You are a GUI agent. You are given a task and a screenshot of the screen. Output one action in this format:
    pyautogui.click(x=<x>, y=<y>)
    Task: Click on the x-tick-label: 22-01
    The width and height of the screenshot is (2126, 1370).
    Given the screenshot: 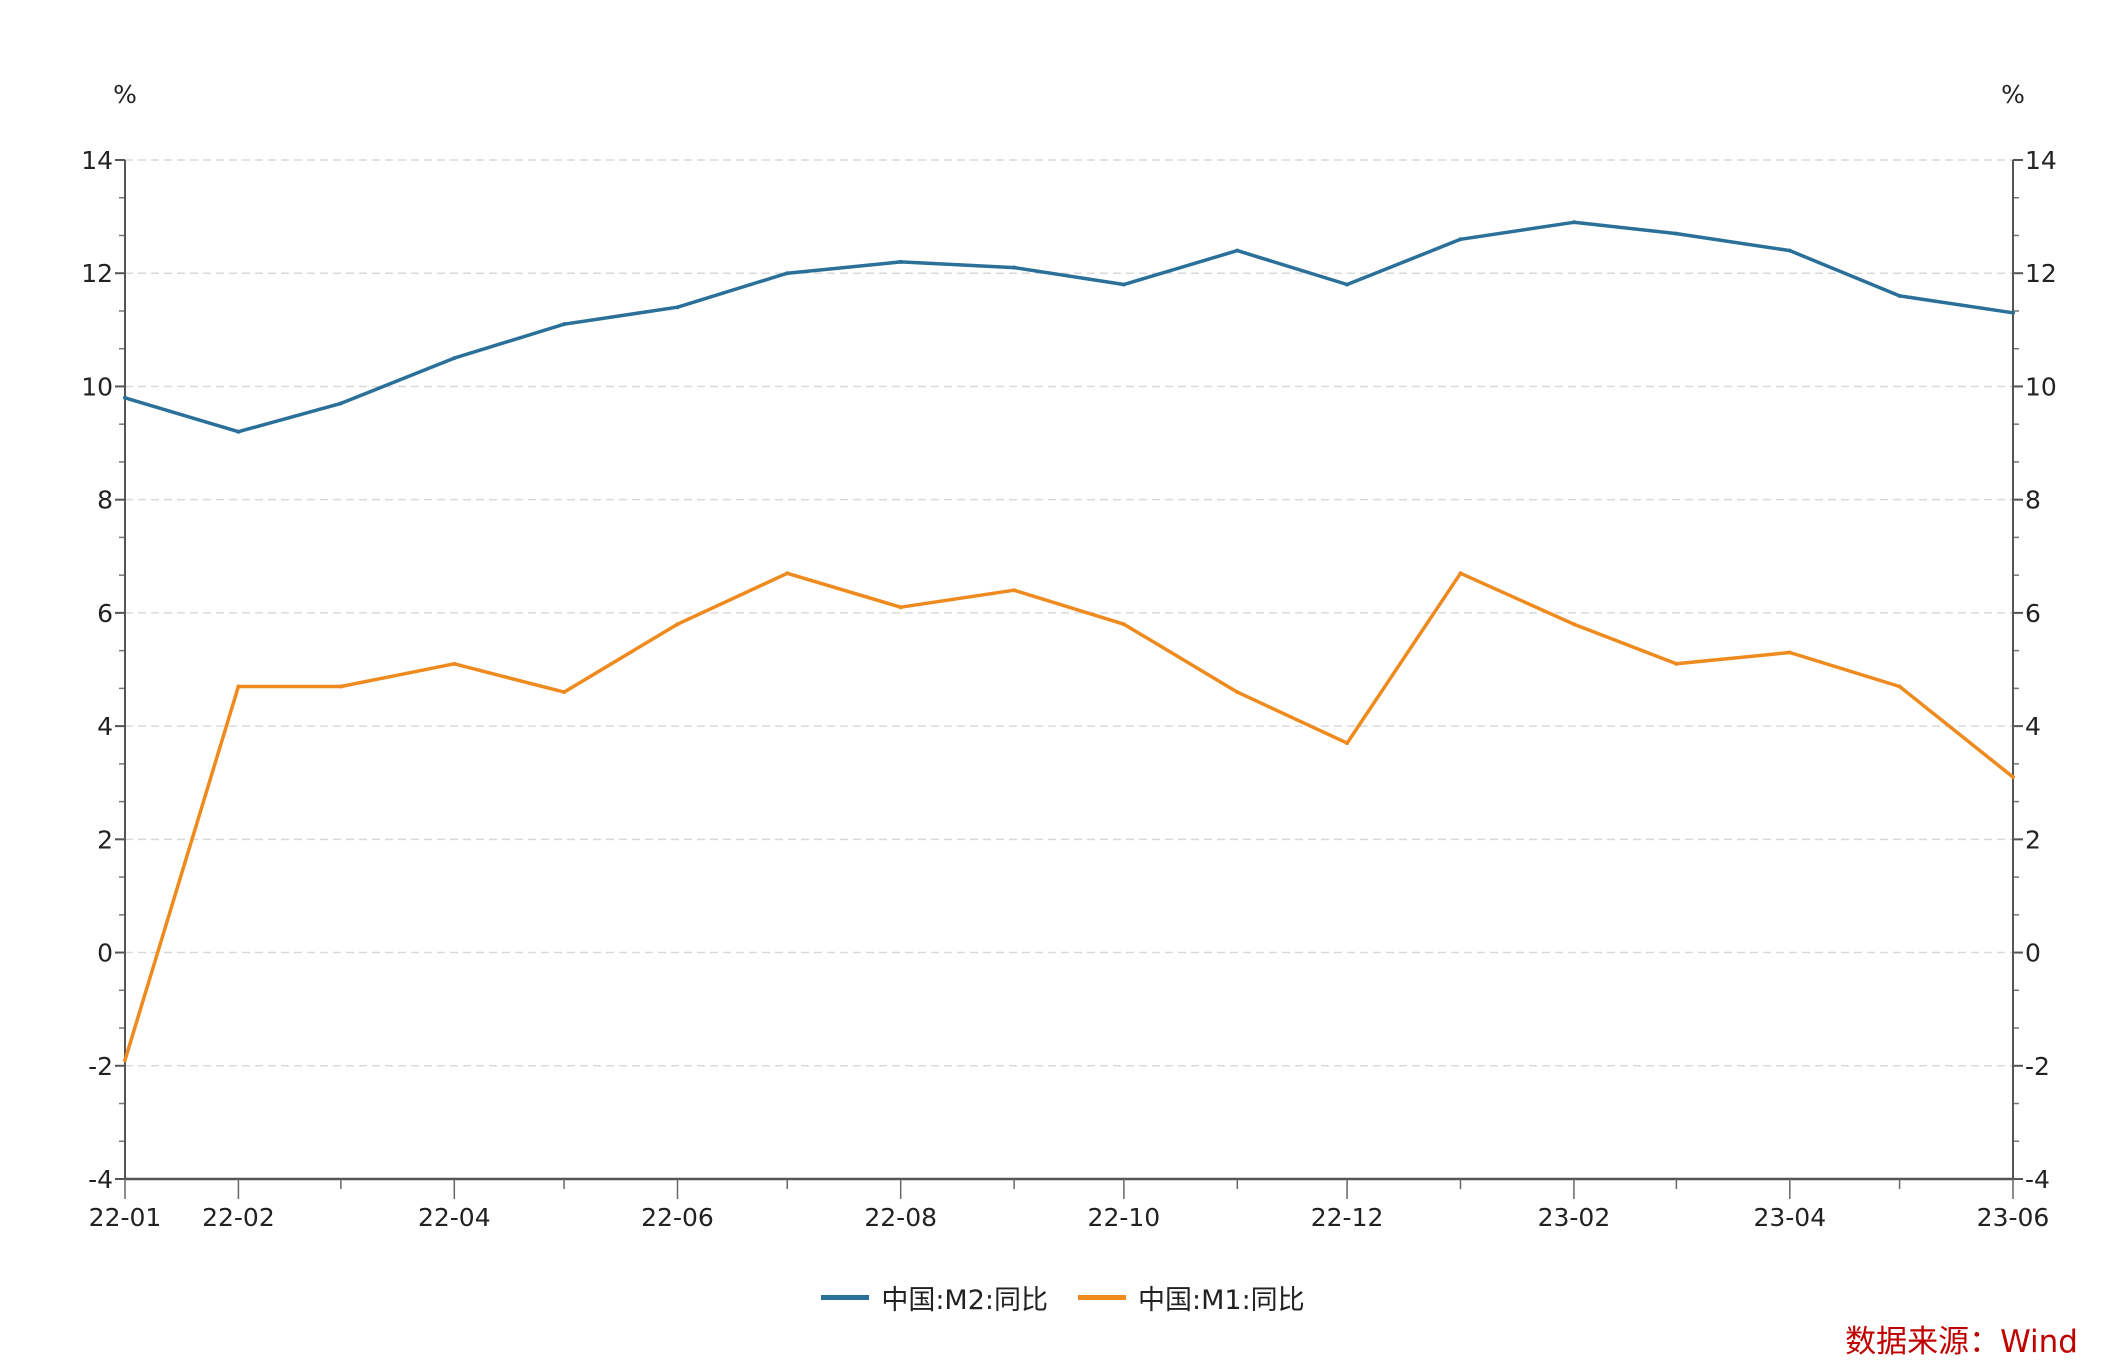 What is the action you would take?
    pyautogui.click(x=125, y=1217)
    